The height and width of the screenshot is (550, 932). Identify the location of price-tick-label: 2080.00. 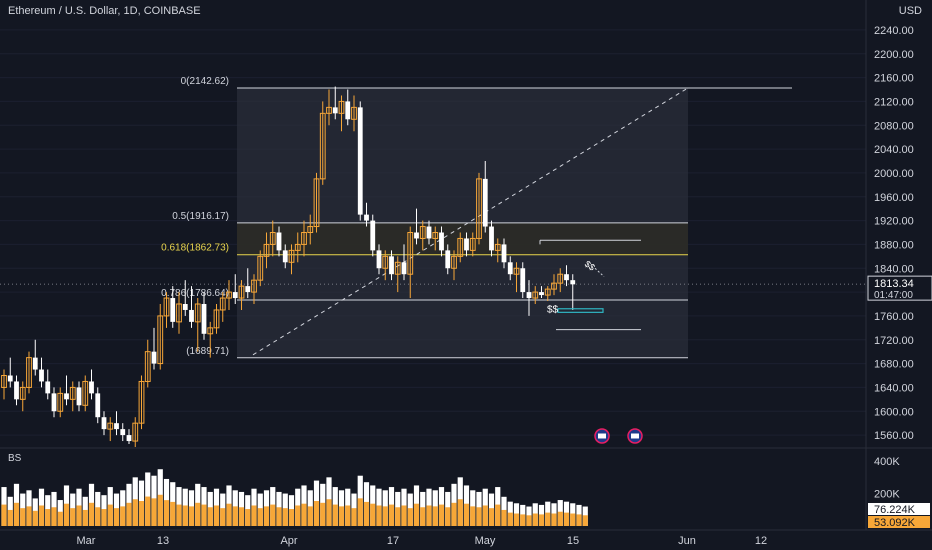
(894, 126).